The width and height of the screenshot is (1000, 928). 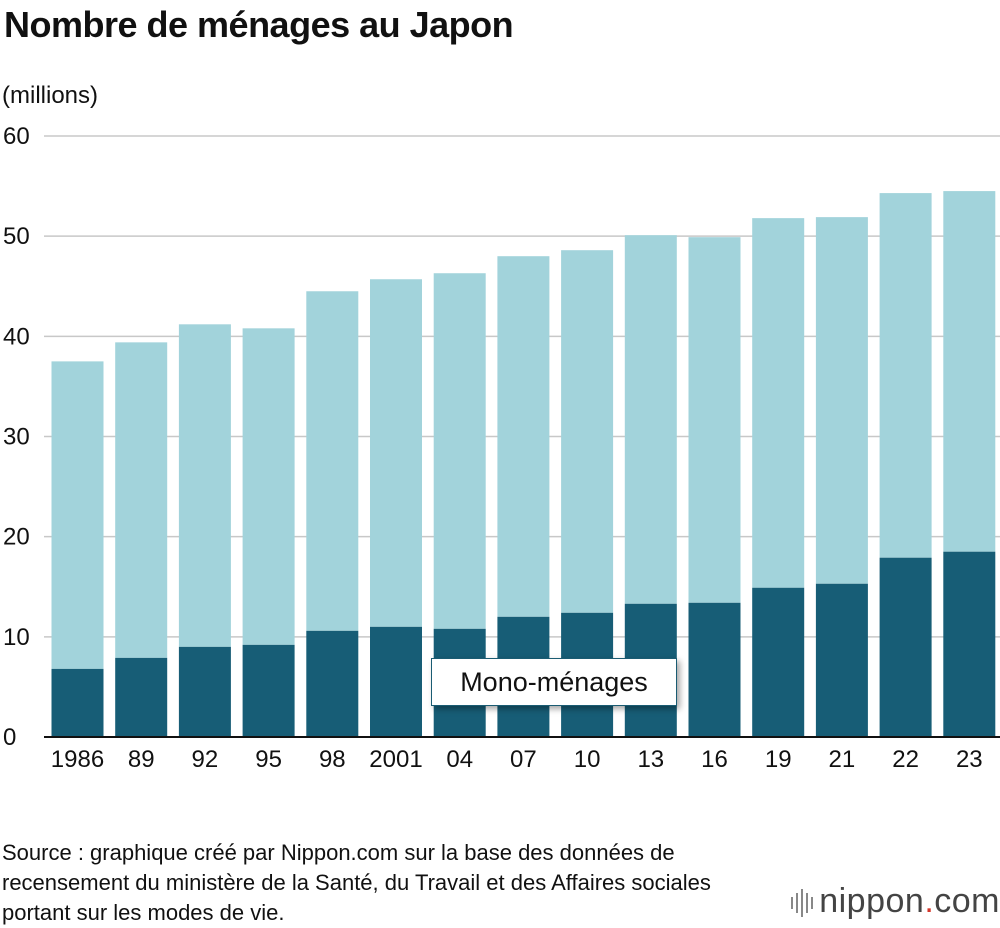 What do you see at coordinates (650, 759) in the screenshot?
I see `x-tick-label: 13` at bounding box center [650, 759].